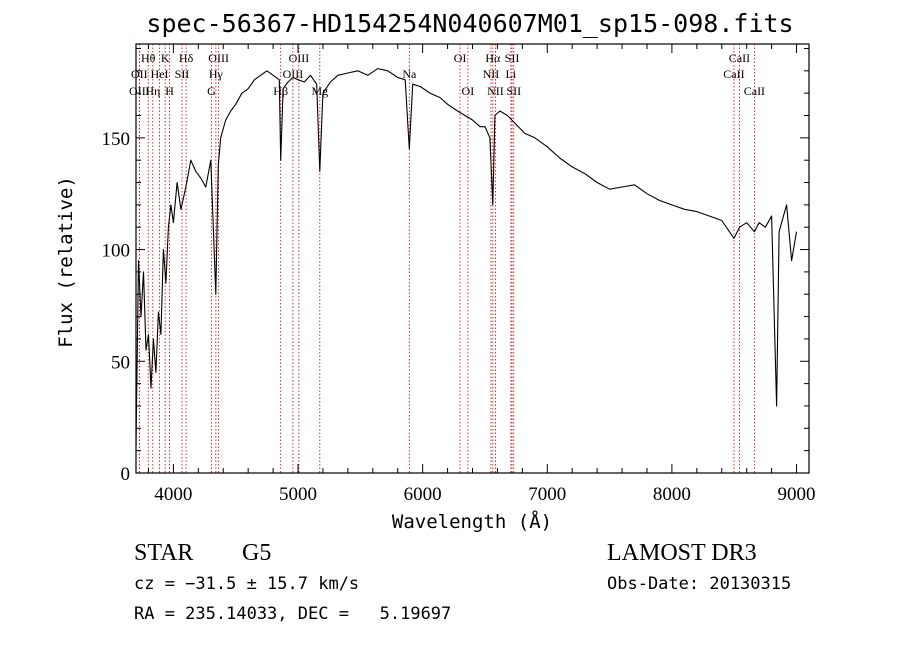  Describe the element at coordinates (216, 74) in the screenshot. I see `line-marker-label: Hγ` at that location.